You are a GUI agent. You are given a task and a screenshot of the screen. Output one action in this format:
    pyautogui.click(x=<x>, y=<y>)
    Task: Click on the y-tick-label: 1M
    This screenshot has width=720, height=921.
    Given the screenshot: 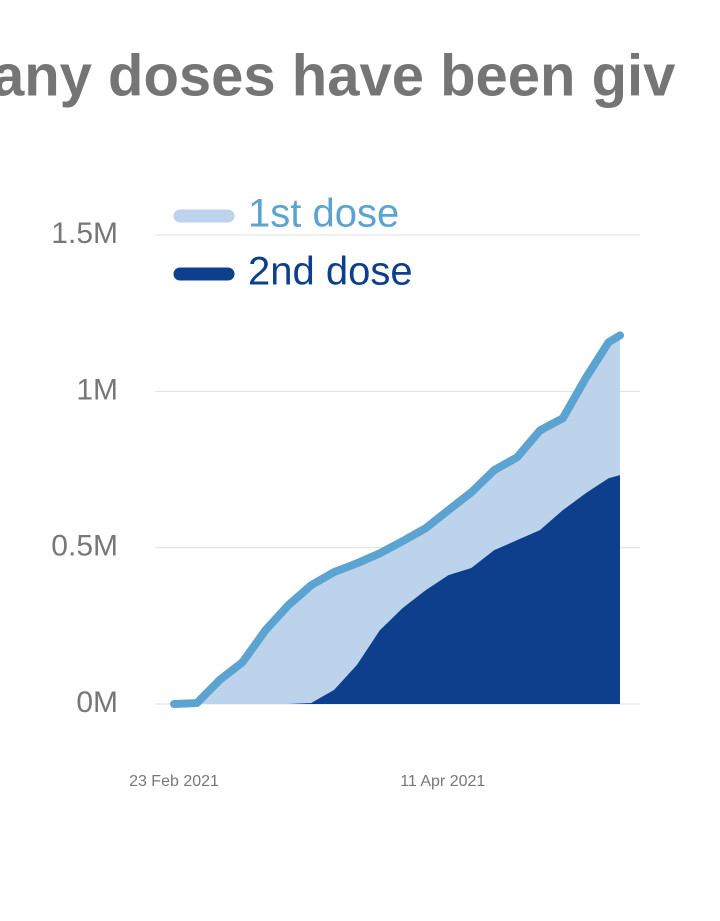 What is the action you would take?
    pyautogui.click(x=97, y=389)
    